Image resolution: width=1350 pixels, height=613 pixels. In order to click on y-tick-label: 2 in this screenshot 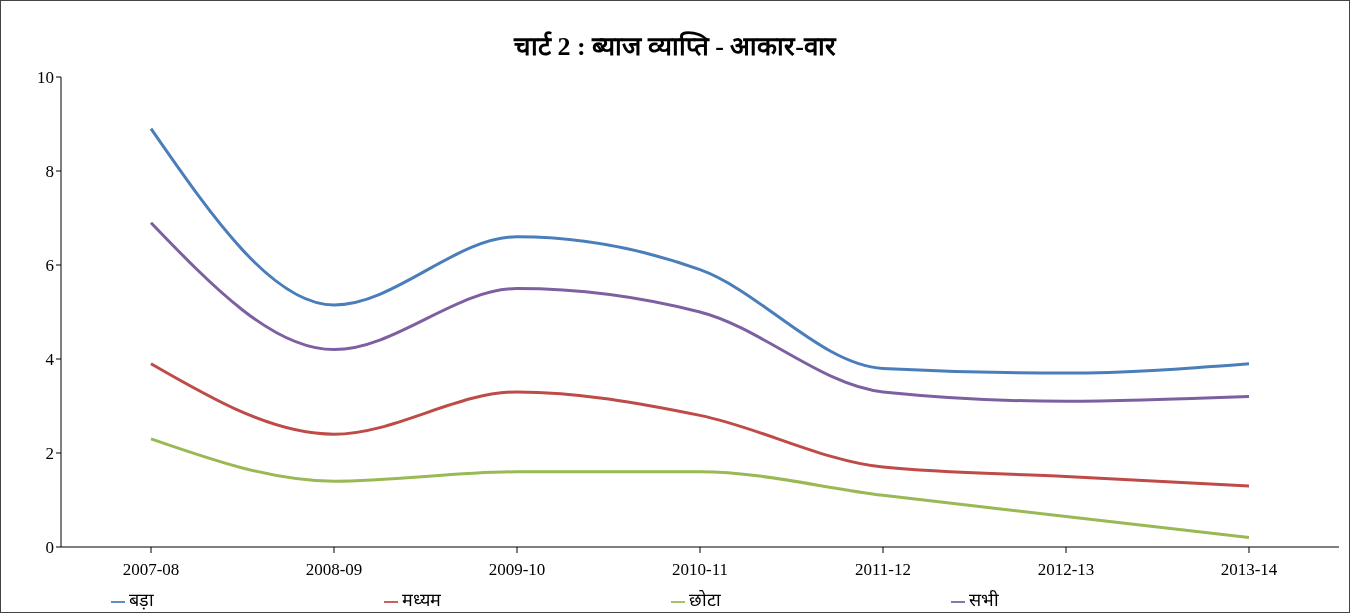, I will do `click(49, 454)`.